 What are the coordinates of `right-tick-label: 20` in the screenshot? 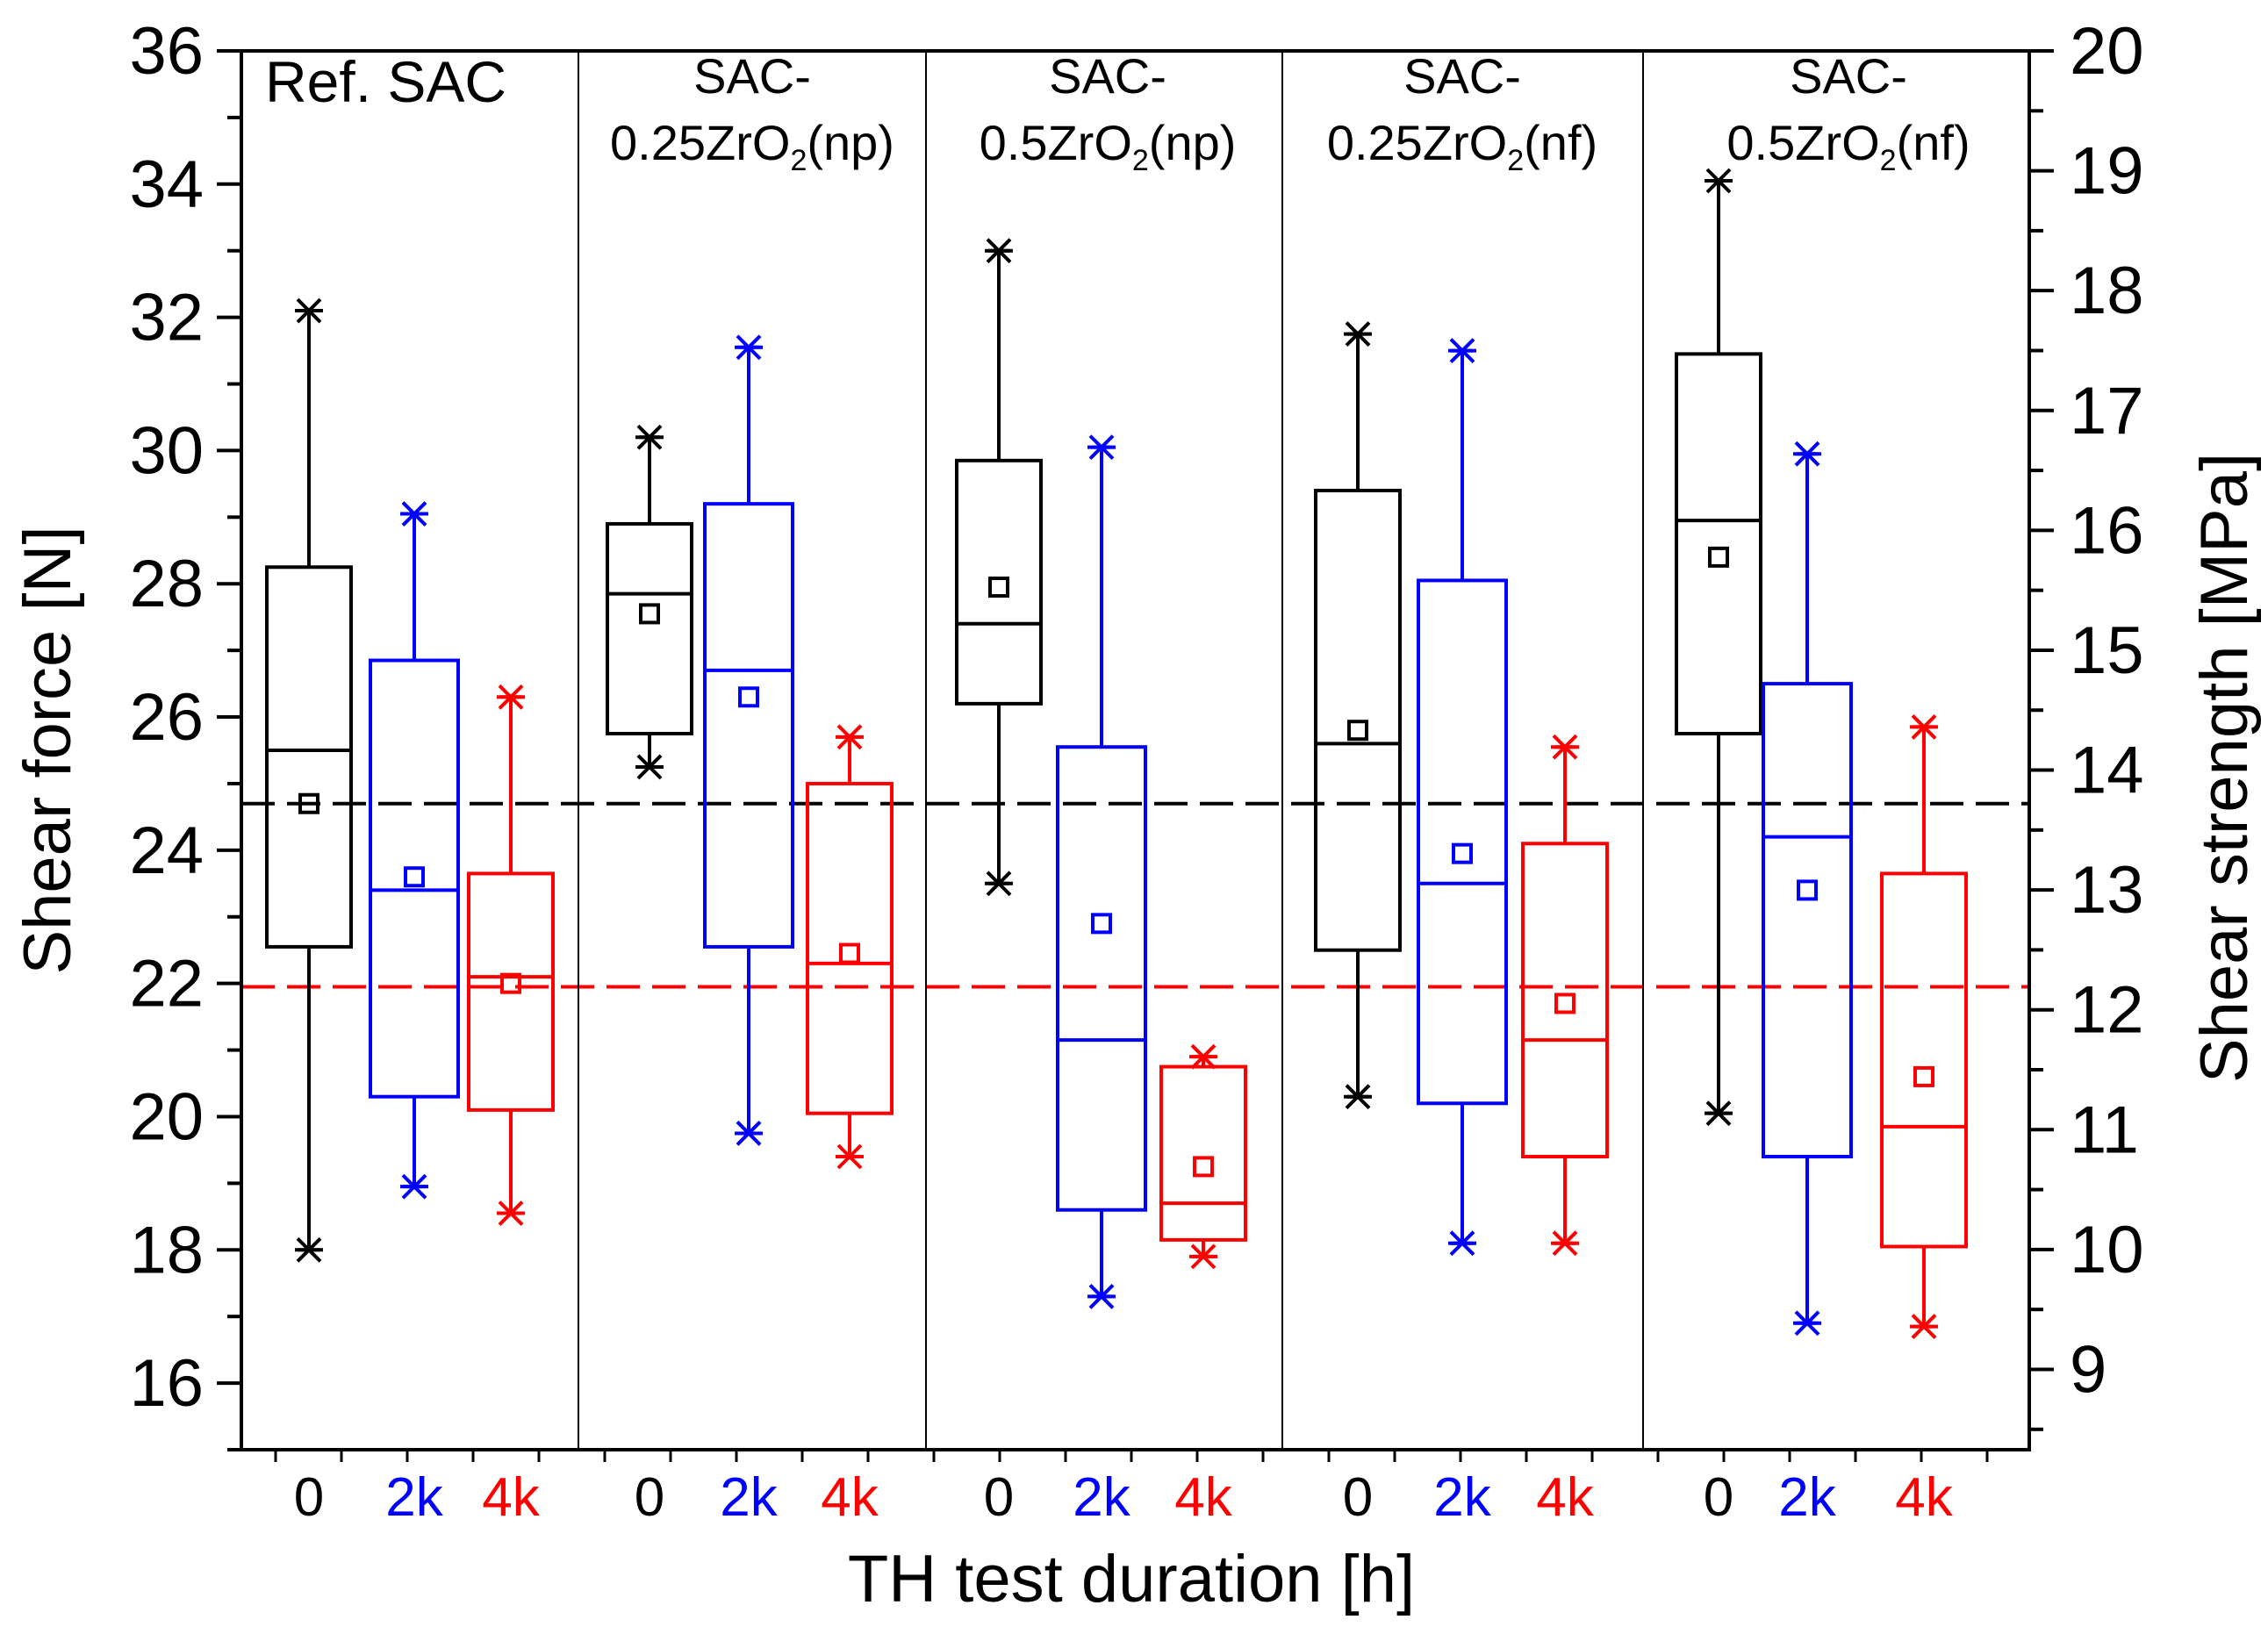 It's located at (2107, 51).